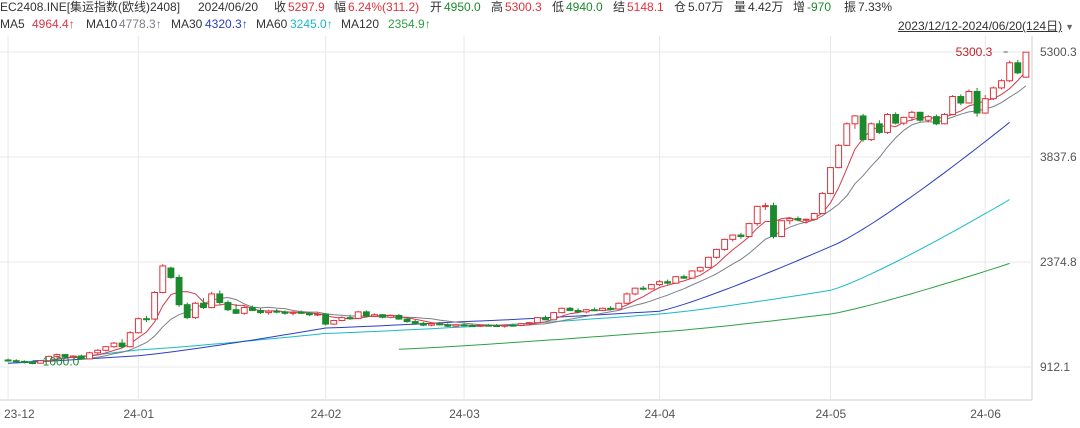 The height and width of the screenshot is (428, 1080). What do you see at coordinates (462, 7) in the screenshot?
I see `open-value: 4950.0` at bounding box center [462, 7].